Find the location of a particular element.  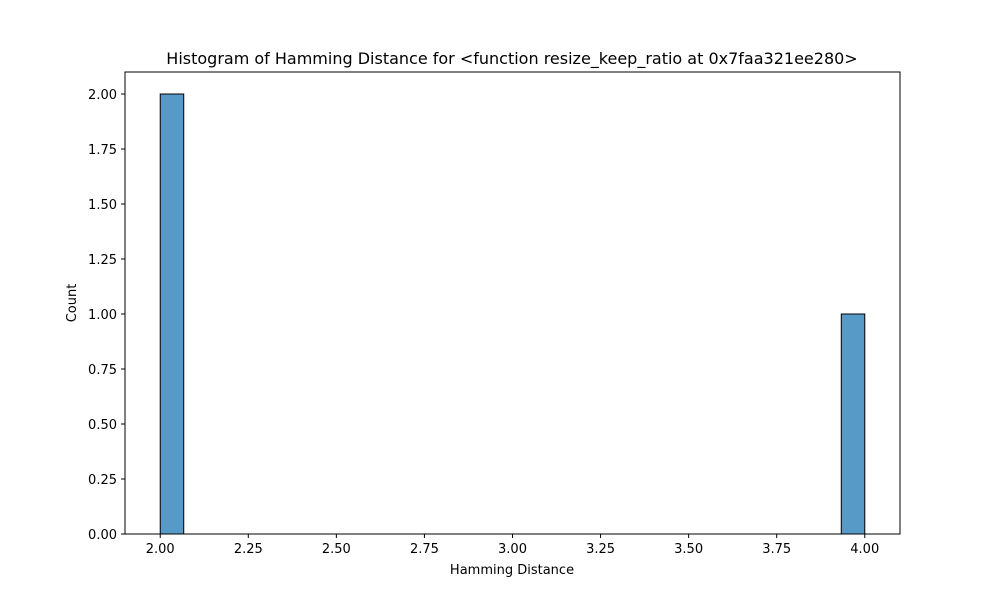

y-tick-label-6: 1.50 is located at coordinates (102, 205).